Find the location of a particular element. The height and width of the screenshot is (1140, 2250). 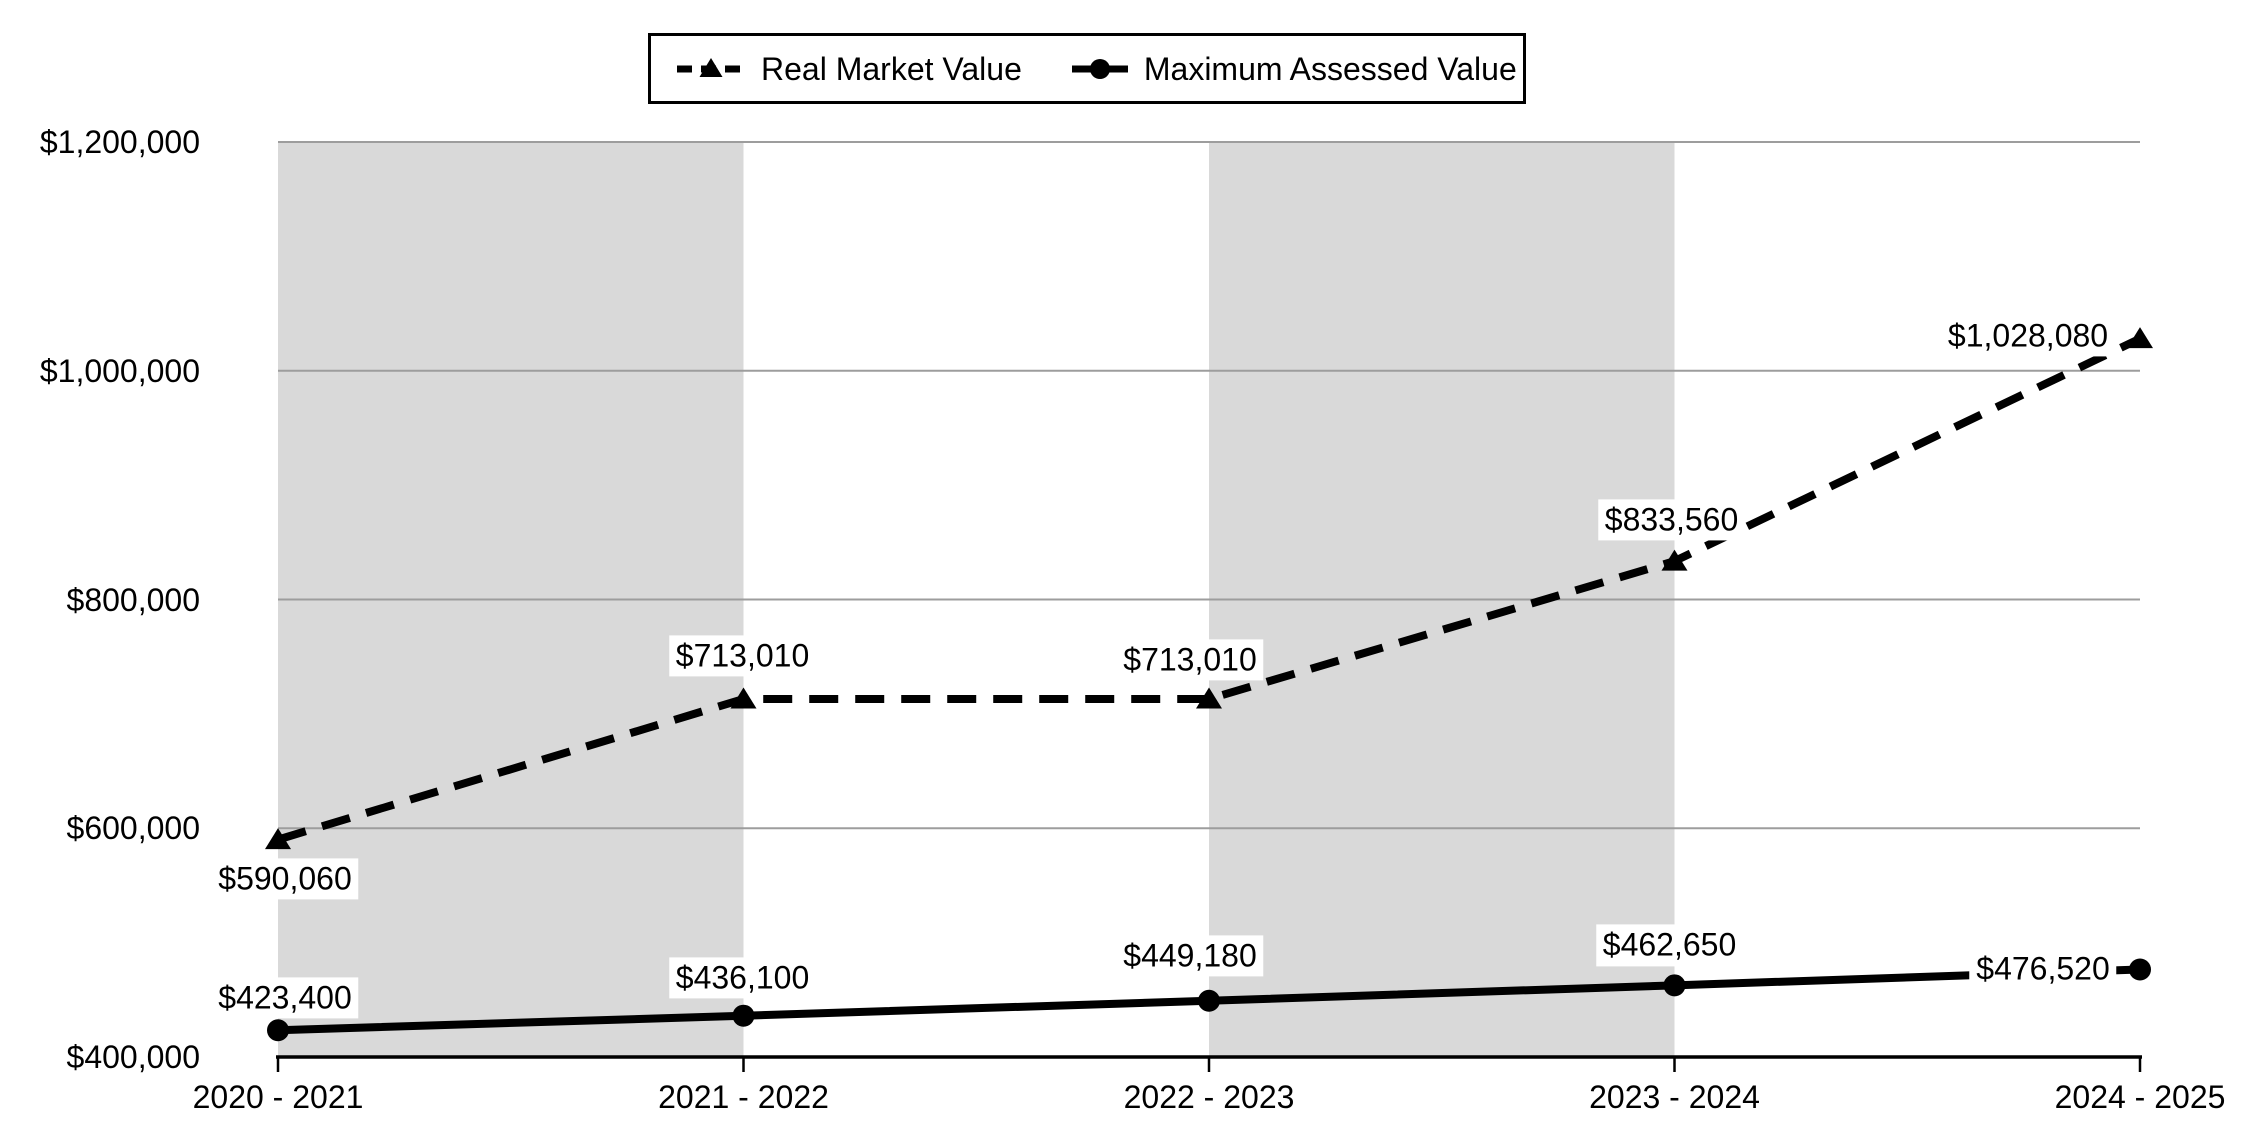

y-axis-tick-label: $800,000 is located at coordinates (133, 599).